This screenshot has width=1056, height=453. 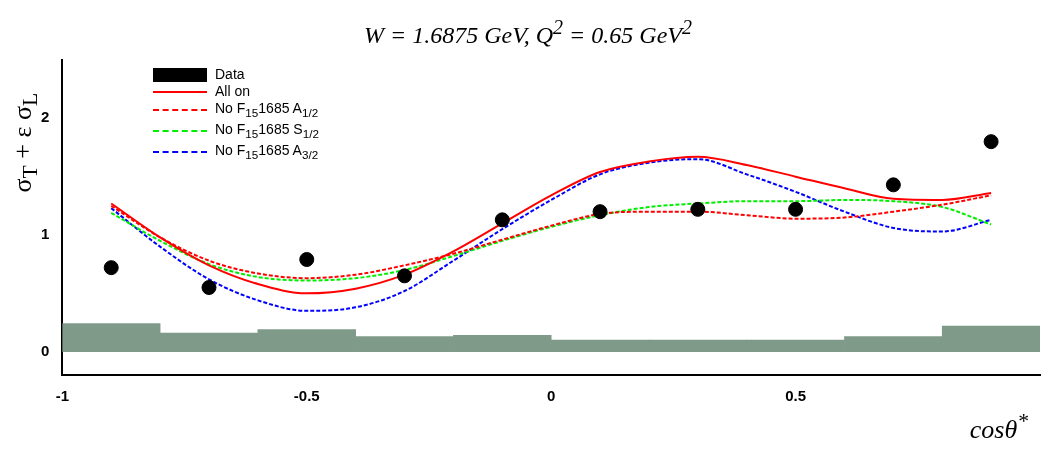 I want to click on legend-label: No F$_{15}$1685 A$_{3/2}$, so click(x=267, y=152).